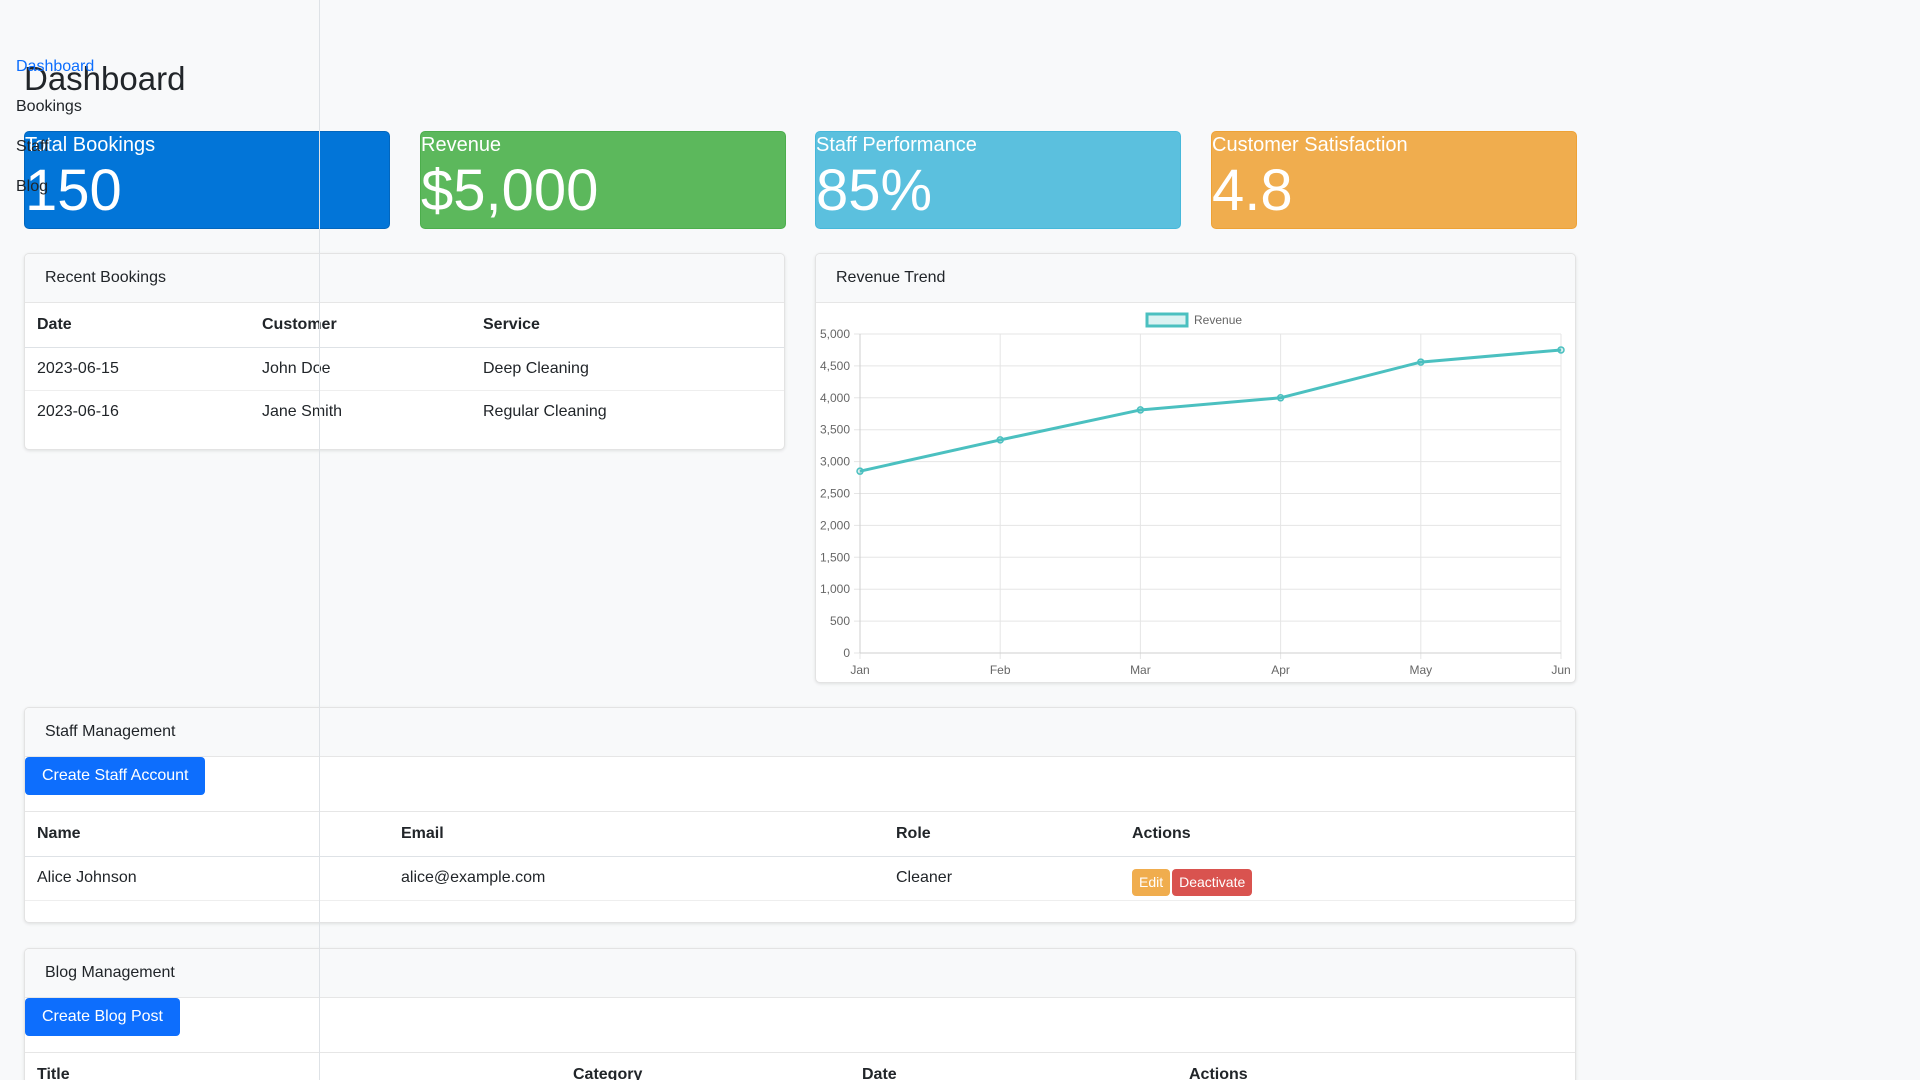 The image size is (1920, 1080). What do you see at coordinates (859, 670) in the screenshot?
I see `x-tick-label: Jan` at bounding box center [859, 670].